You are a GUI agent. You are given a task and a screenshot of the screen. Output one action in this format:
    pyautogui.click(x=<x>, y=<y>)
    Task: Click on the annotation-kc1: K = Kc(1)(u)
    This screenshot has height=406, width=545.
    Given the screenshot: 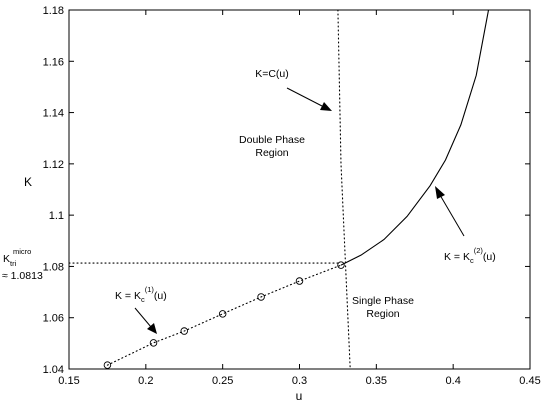 What is the action you would take?
    pyautogui.click(x=141, y=294)
    